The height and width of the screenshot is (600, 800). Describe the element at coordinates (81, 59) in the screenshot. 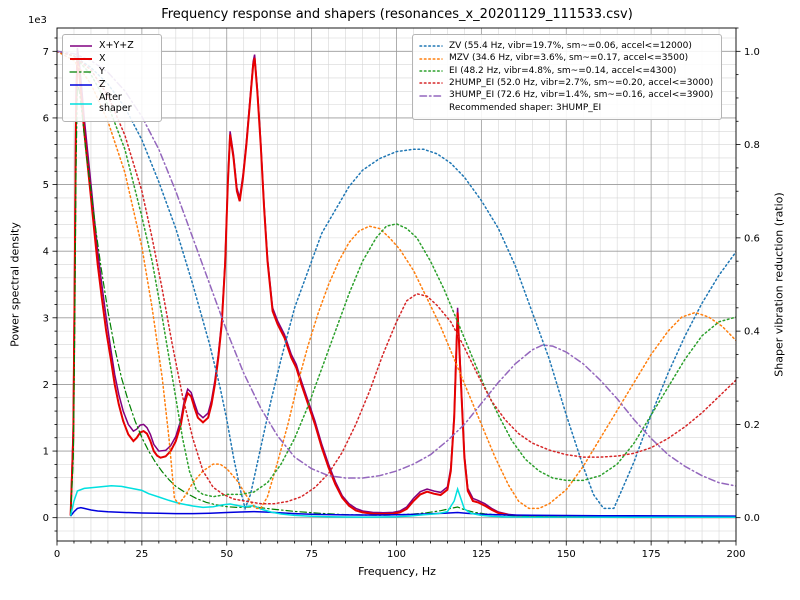

I see `x-line-sample-icon` at that location.